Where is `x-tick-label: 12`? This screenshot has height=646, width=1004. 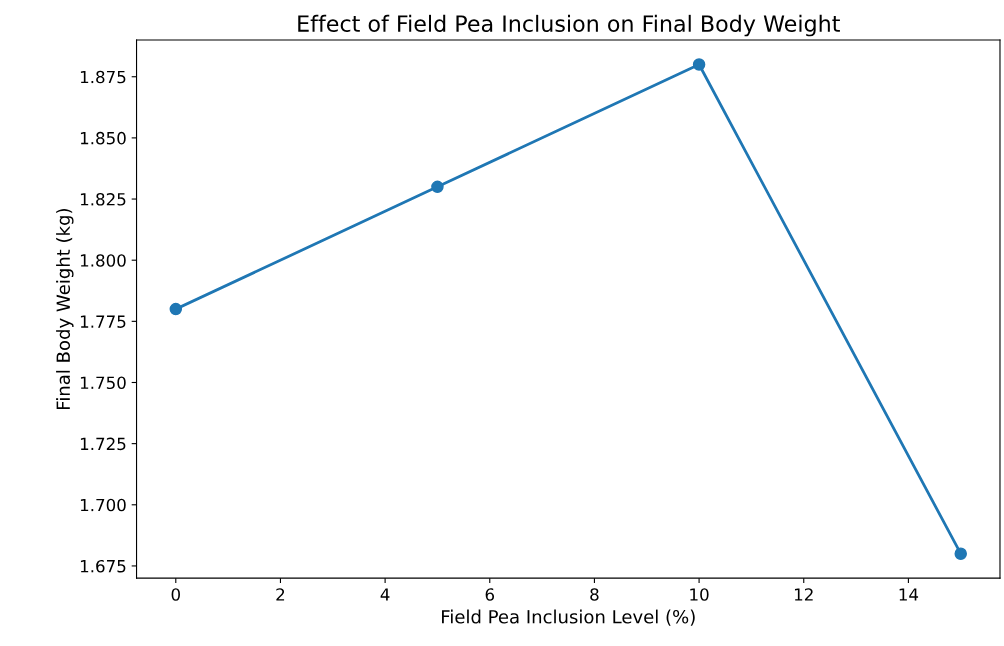 x-tick-label: 12 is located at coordinates (803, 594).